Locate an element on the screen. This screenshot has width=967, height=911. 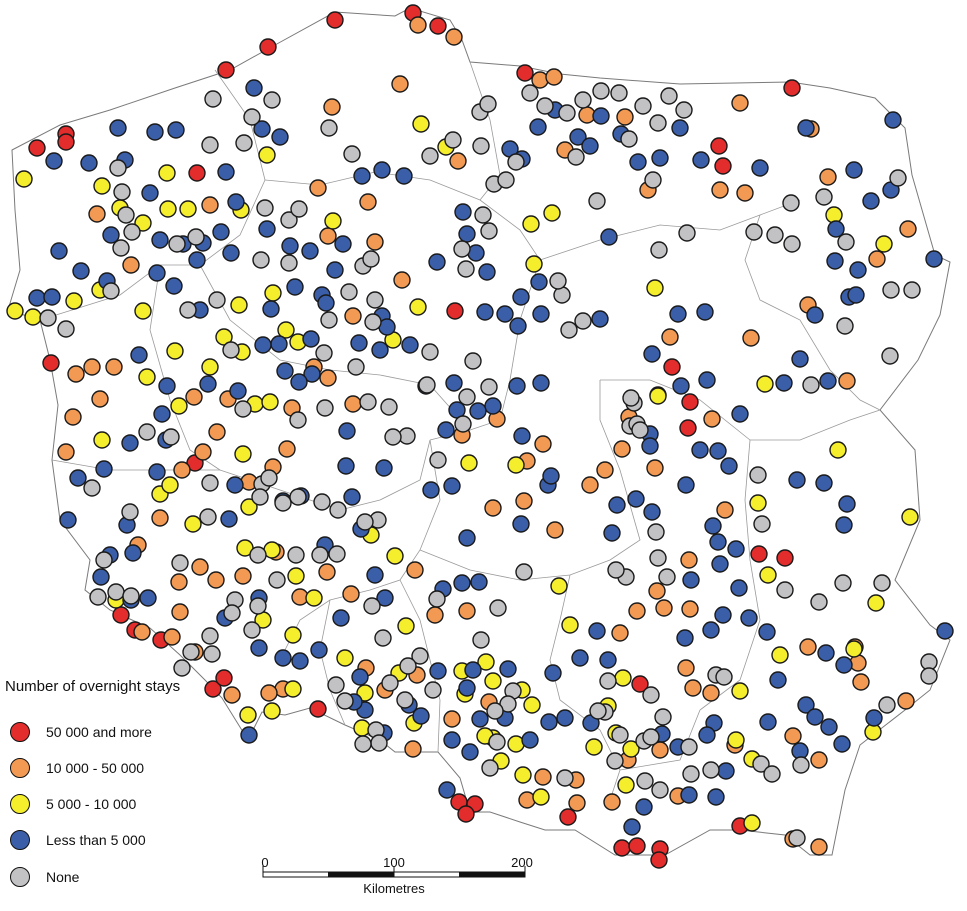
legend-label: 10 000 - 50 000 is located at coordinates (95, 768).